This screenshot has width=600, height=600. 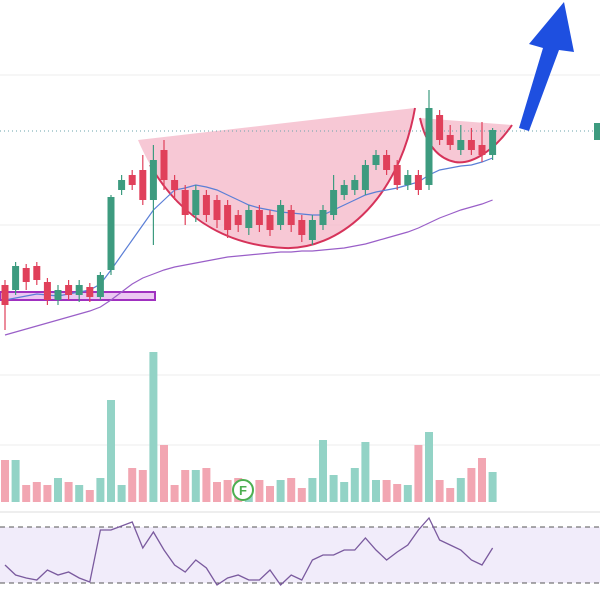 I want to click on cup-curve, so click(x=282, y=178).